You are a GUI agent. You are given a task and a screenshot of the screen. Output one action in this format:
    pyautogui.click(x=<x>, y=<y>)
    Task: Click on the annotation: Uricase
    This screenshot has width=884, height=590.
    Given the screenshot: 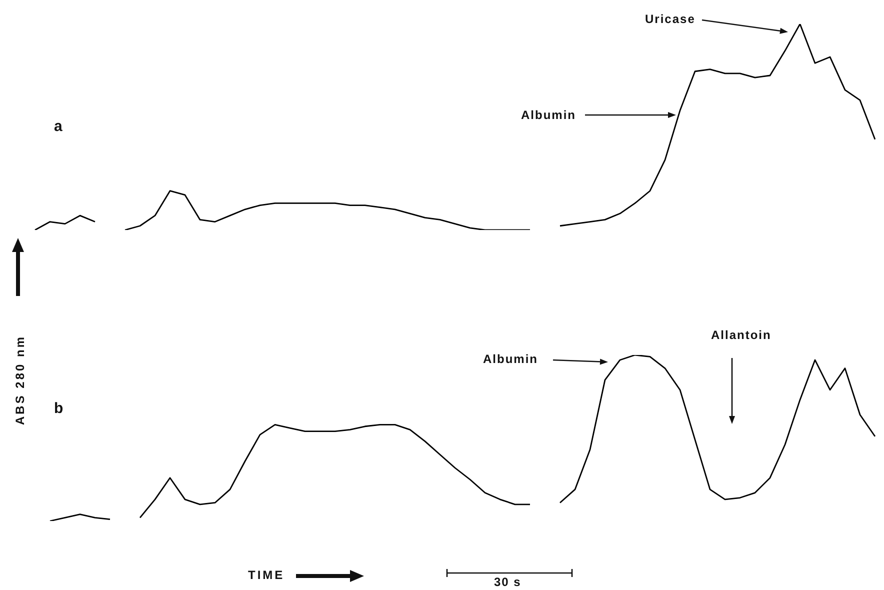 What is the action you would take?
    pyautogui.click(x=670, y=19)
    